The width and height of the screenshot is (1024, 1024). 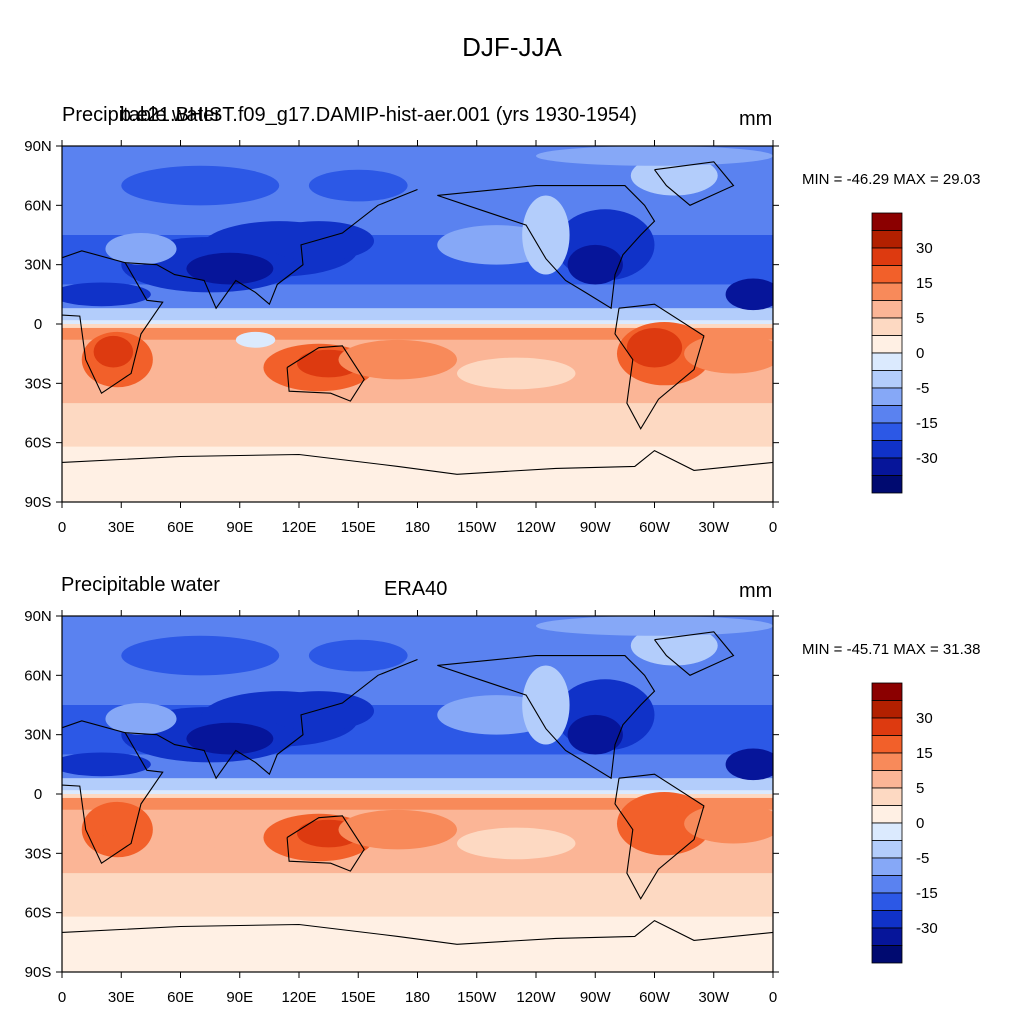 What do you see at coordinates (416, 589) in the screenshot?
I see `panel-bottom-center-string: ERA40` at bounding box center [416, 589].